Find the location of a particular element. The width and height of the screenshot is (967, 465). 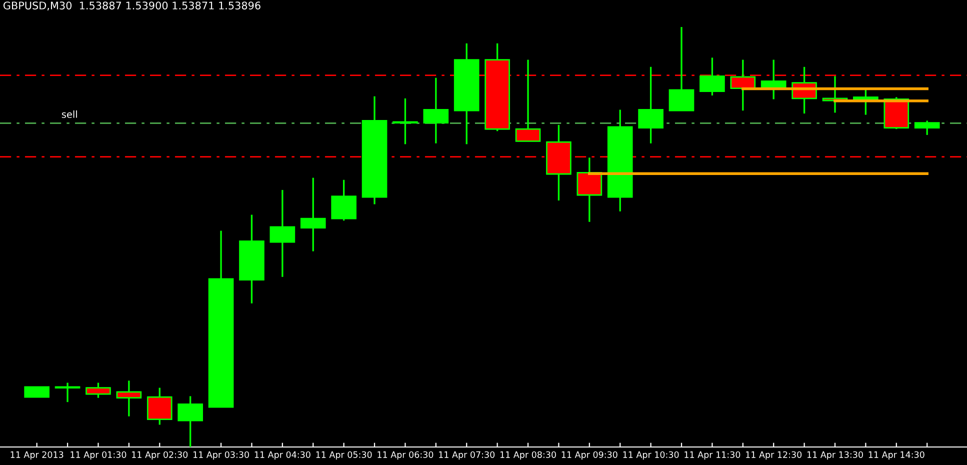

chart-title: GBPUSD,M30 1.53887 1.53900 1.53871 1.53896 is located at coordinates (131, 6).